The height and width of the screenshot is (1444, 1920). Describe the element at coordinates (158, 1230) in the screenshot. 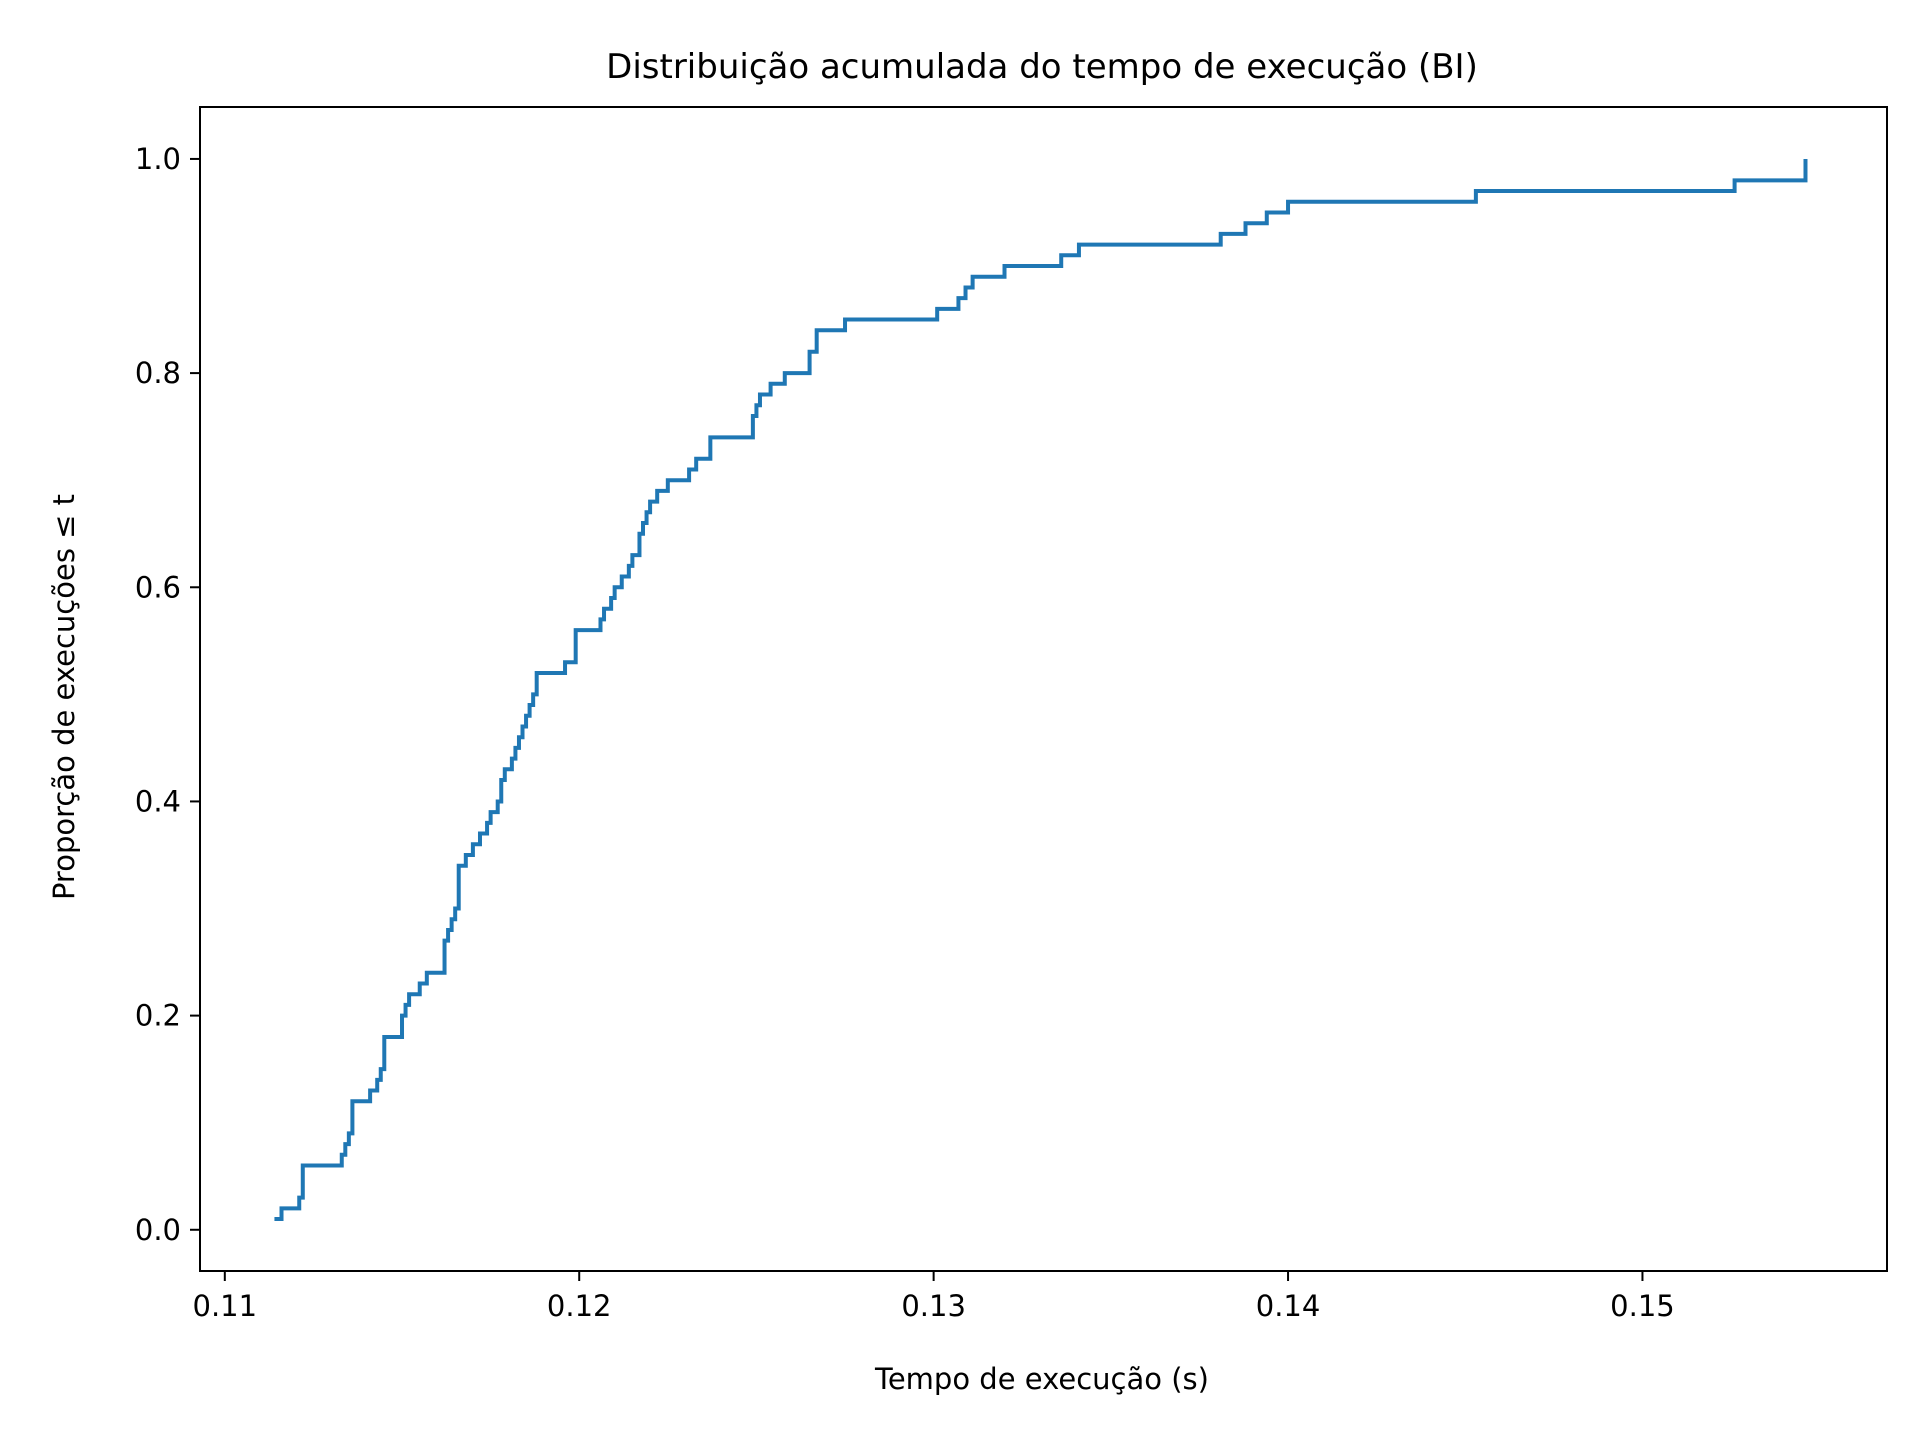

I see `y-tick-label: 0.0` at that location.